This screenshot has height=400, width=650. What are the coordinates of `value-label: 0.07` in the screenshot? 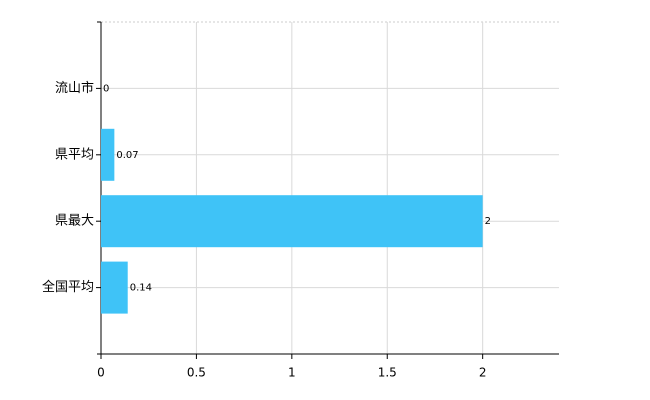 It's located at (127, 155).